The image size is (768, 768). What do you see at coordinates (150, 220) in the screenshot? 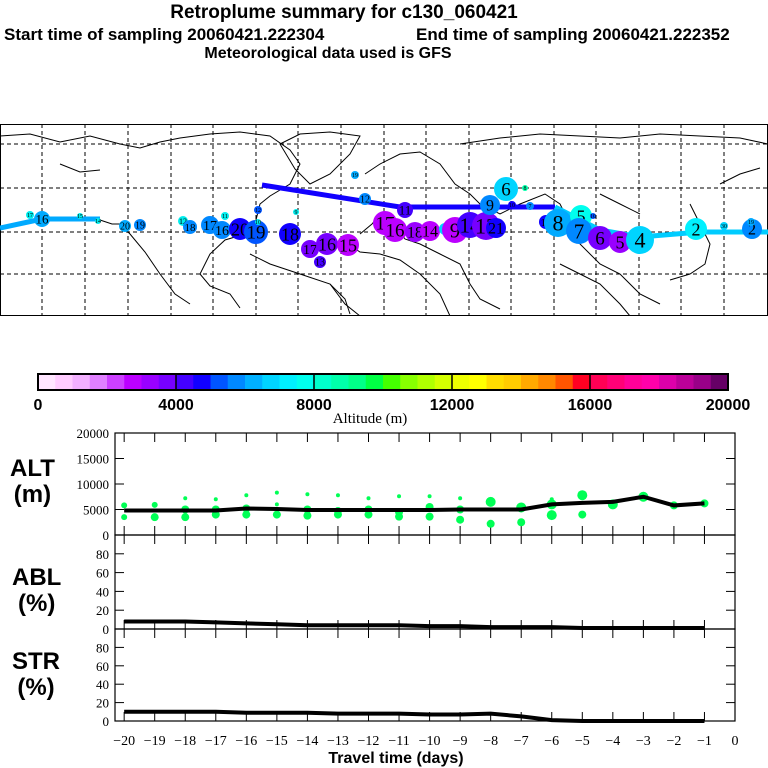
I see `north-america-coast` at bounding box center [150, 220].